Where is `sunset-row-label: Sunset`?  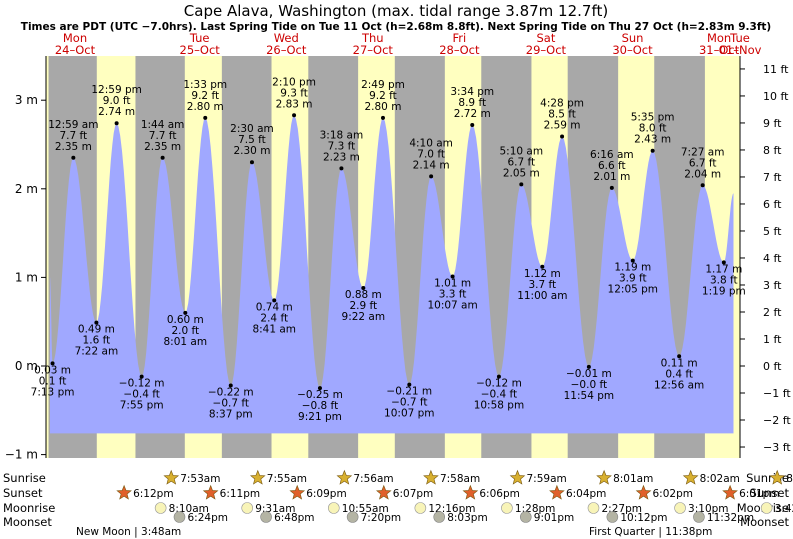 sunset-row-label: Sunset is located at coordinates (23, 493).